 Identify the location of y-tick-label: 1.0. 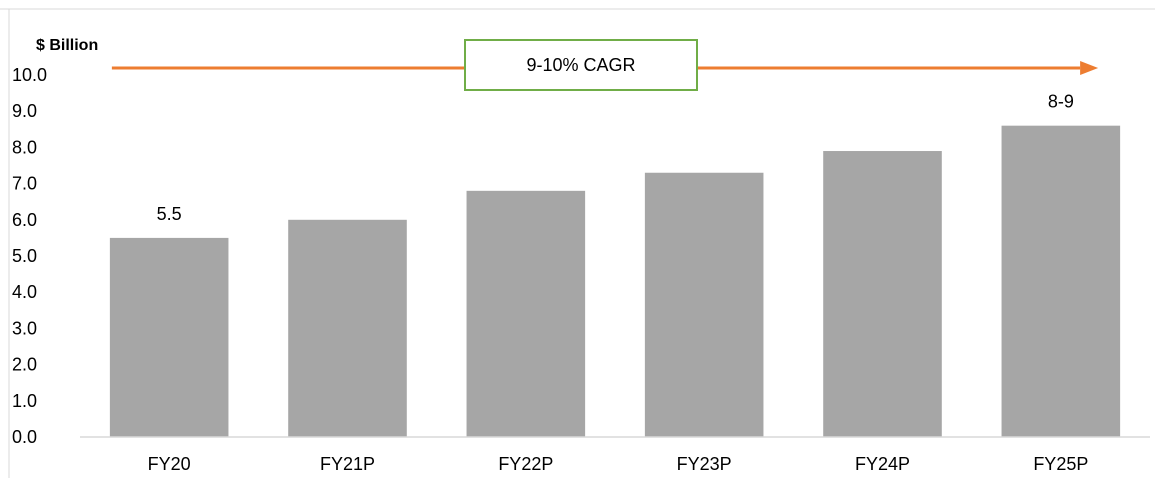
(24, 401).